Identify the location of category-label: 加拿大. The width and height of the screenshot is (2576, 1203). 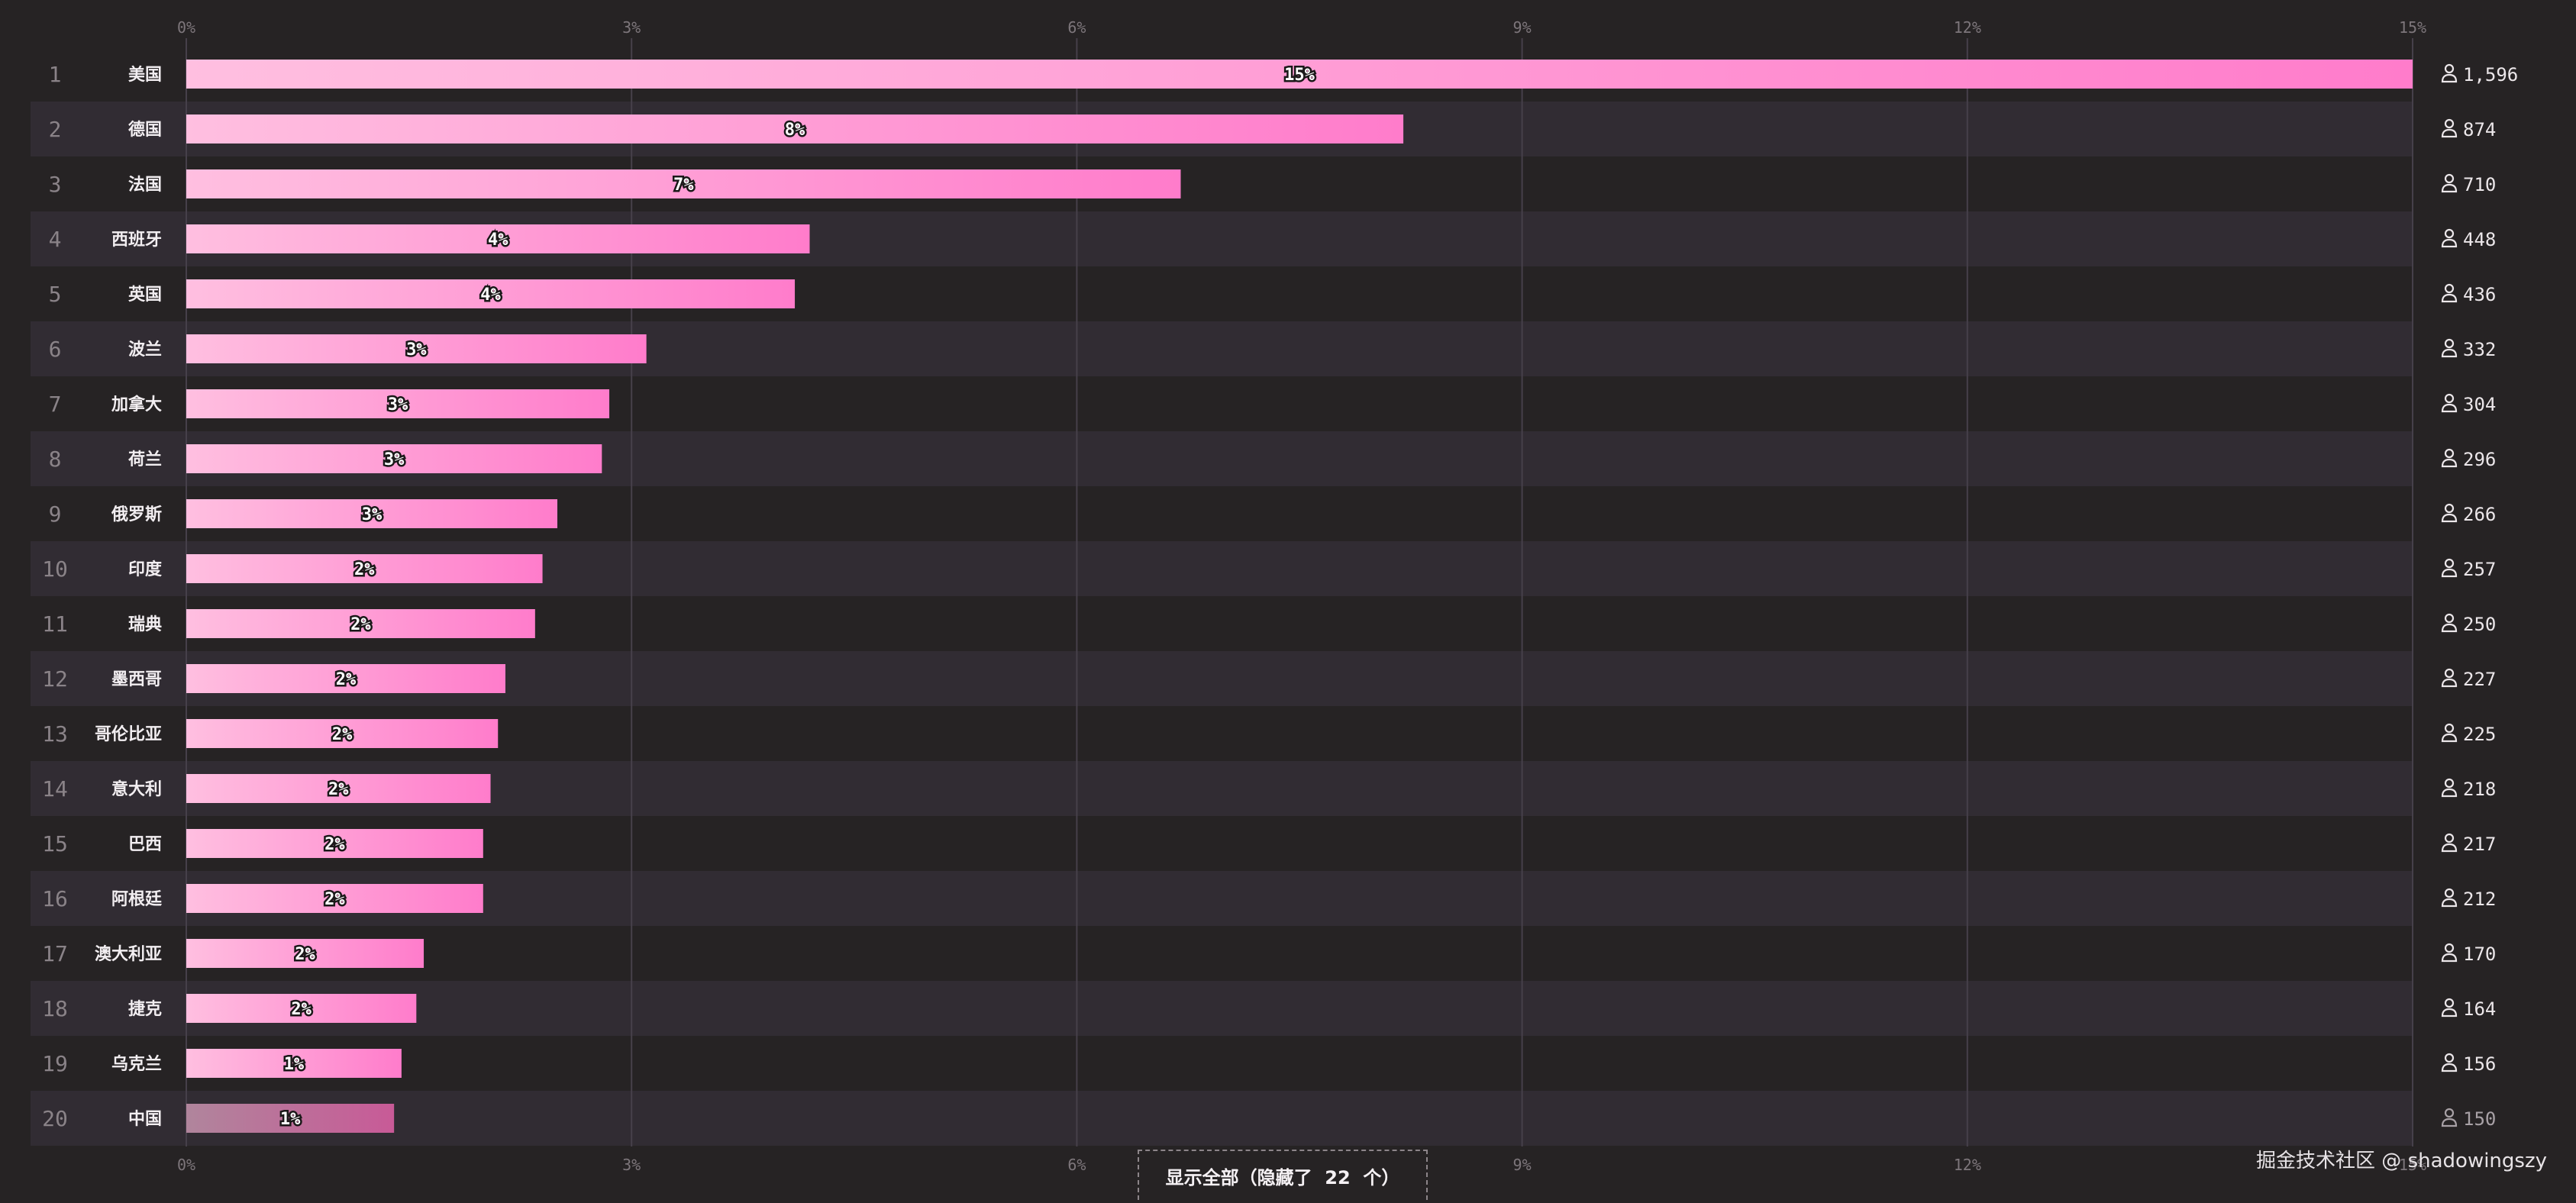
(136, 404).